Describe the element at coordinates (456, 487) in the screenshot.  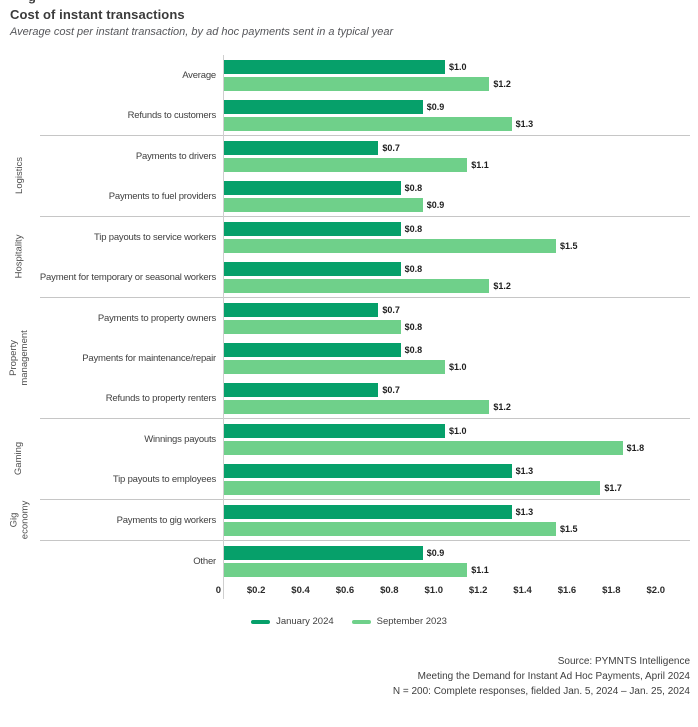
I see `bar-line: $1.7` at that location.